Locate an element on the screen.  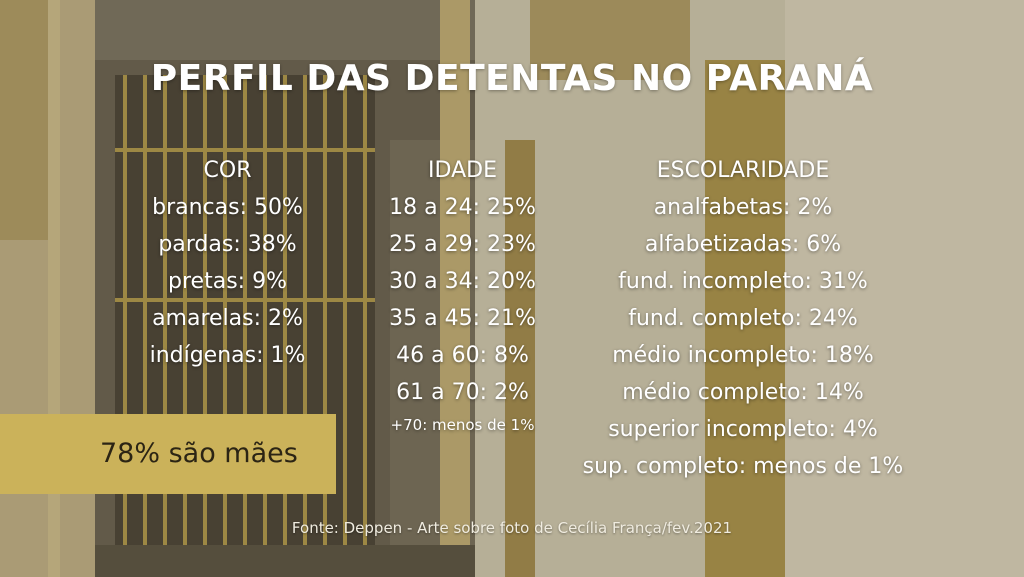
cor-item: pardas: 38% is located at coordinates (227, 244).